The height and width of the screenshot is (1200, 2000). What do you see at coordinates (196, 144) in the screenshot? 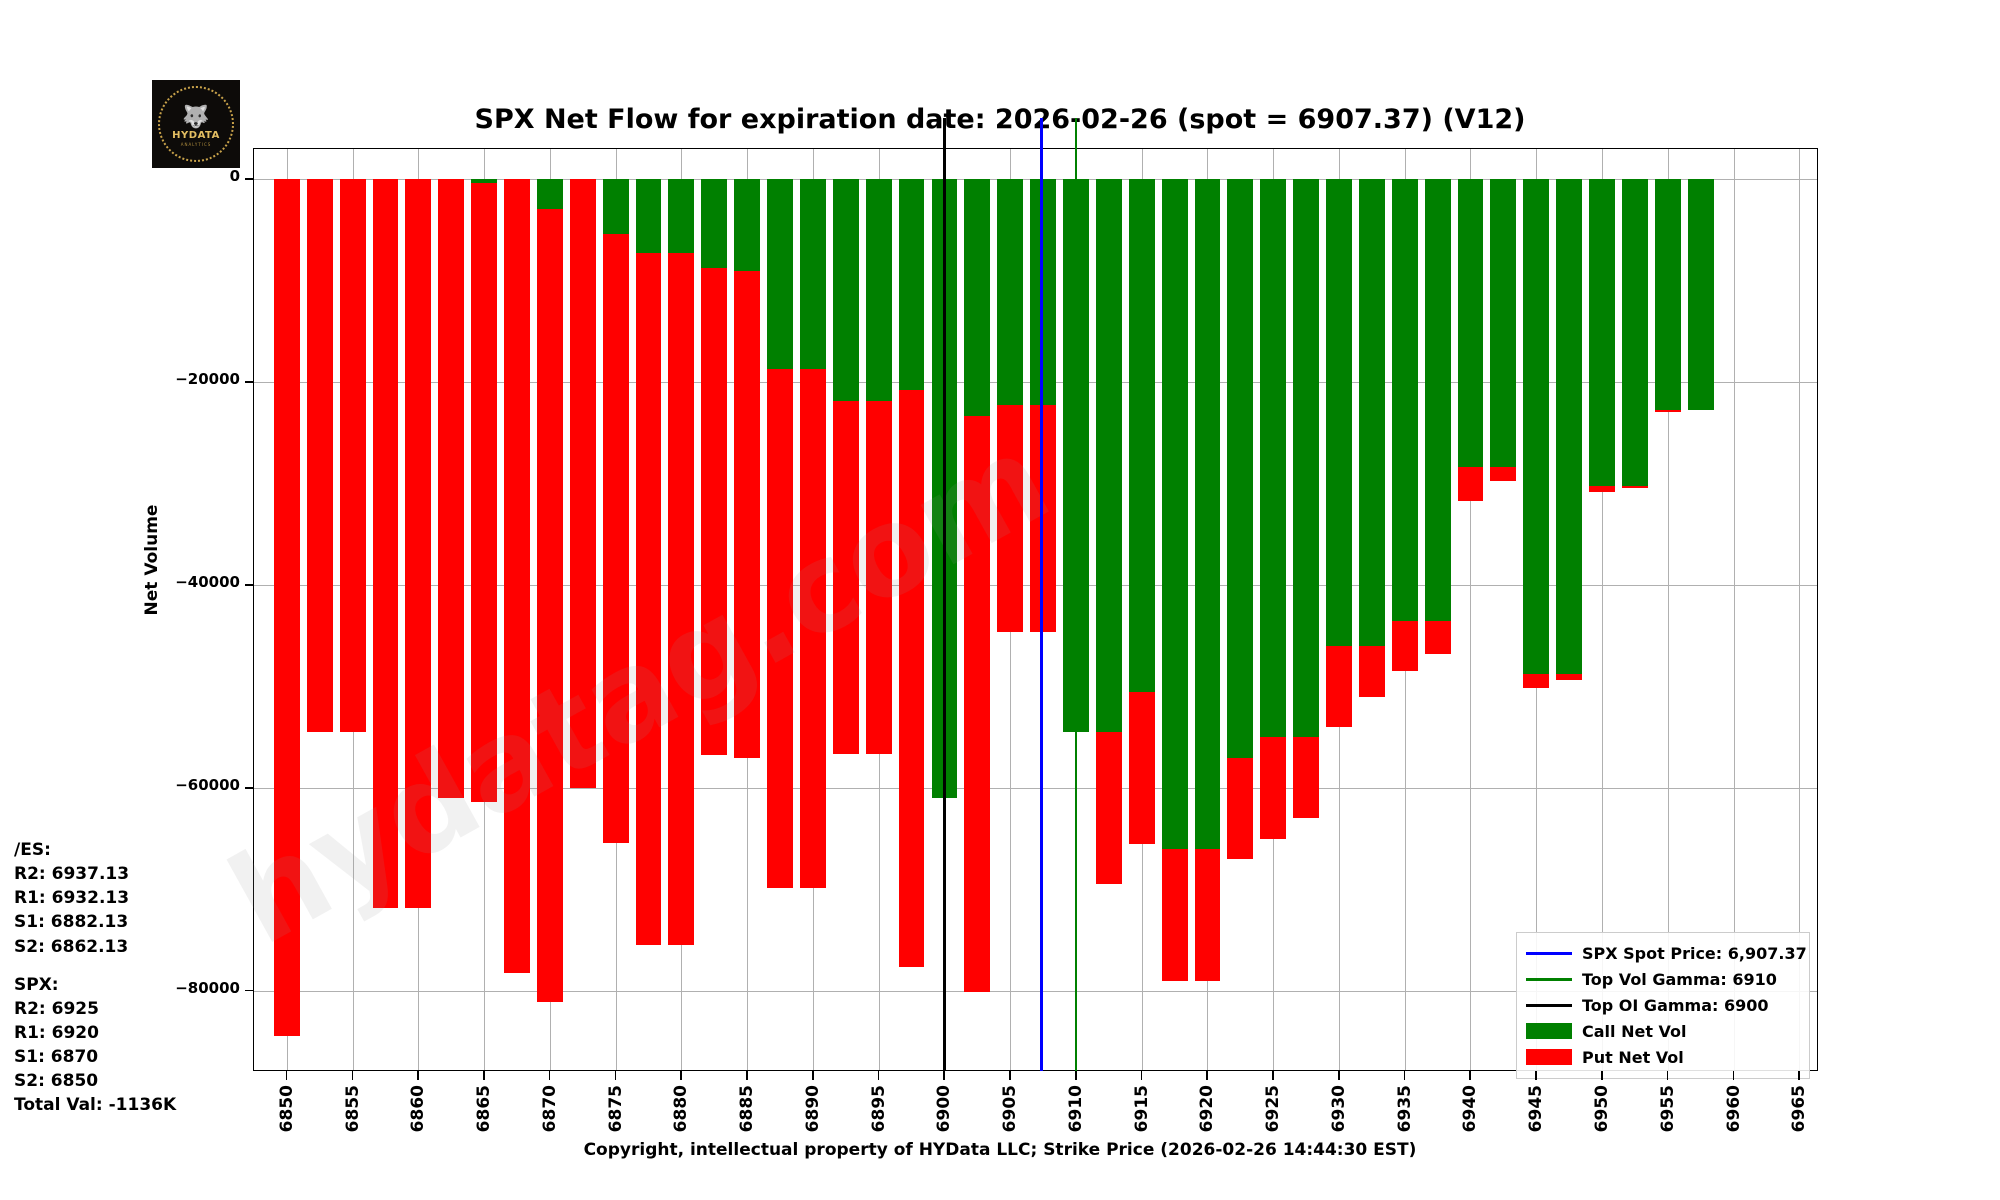
I see `logo-subtitle: ANALYTICS` at bounding box center [196, 144].